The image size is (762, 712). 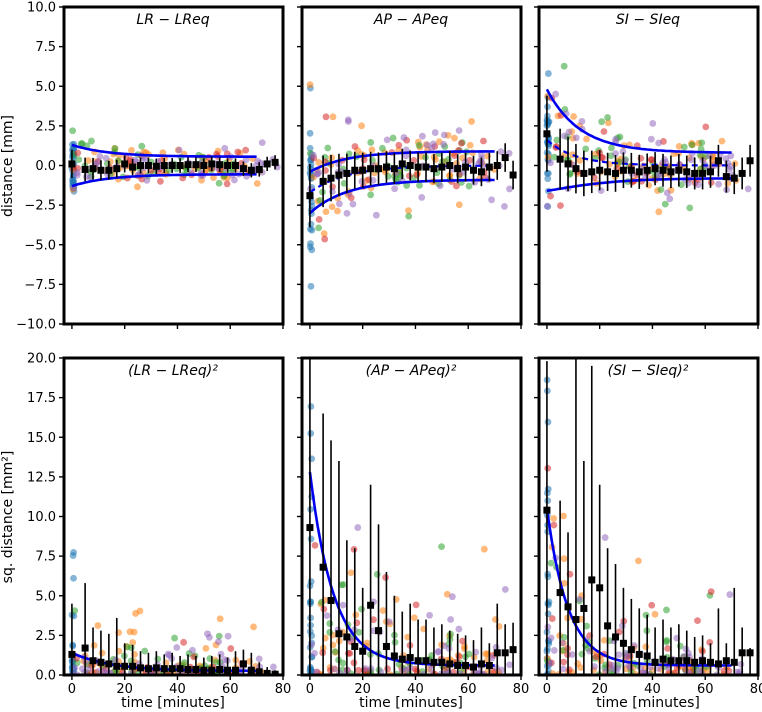 I want to click on x-tick-label: 80, so click(x=756, y=689).